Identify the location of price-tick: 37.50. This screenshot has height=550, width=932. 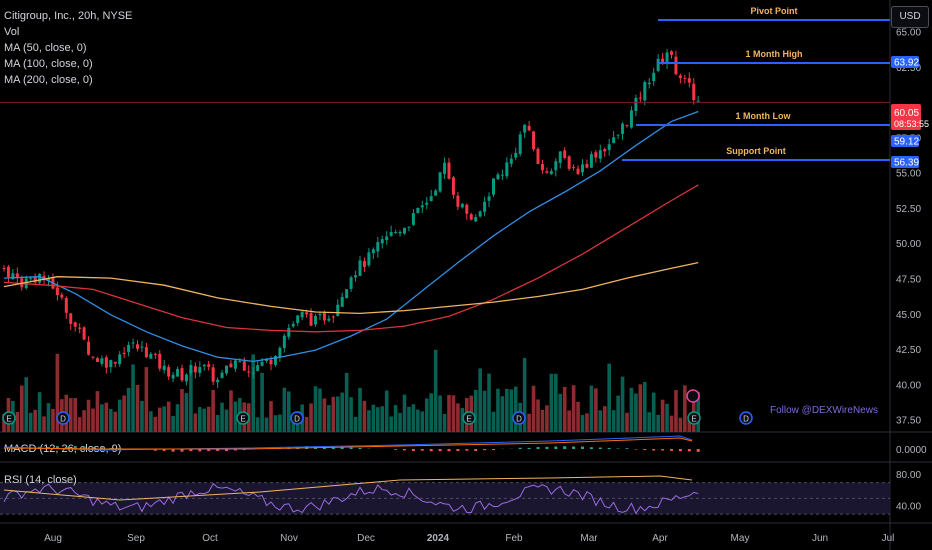
(908, 421).